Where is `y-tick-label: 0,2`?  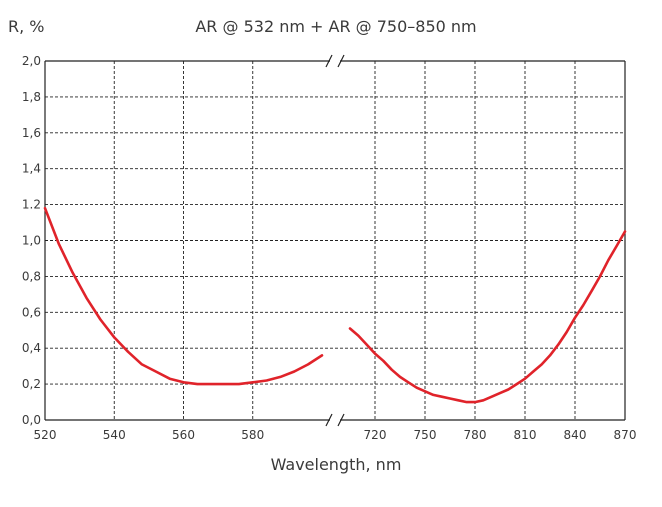 y-tick-label: 0,2 is located at coordinates (31, 384).